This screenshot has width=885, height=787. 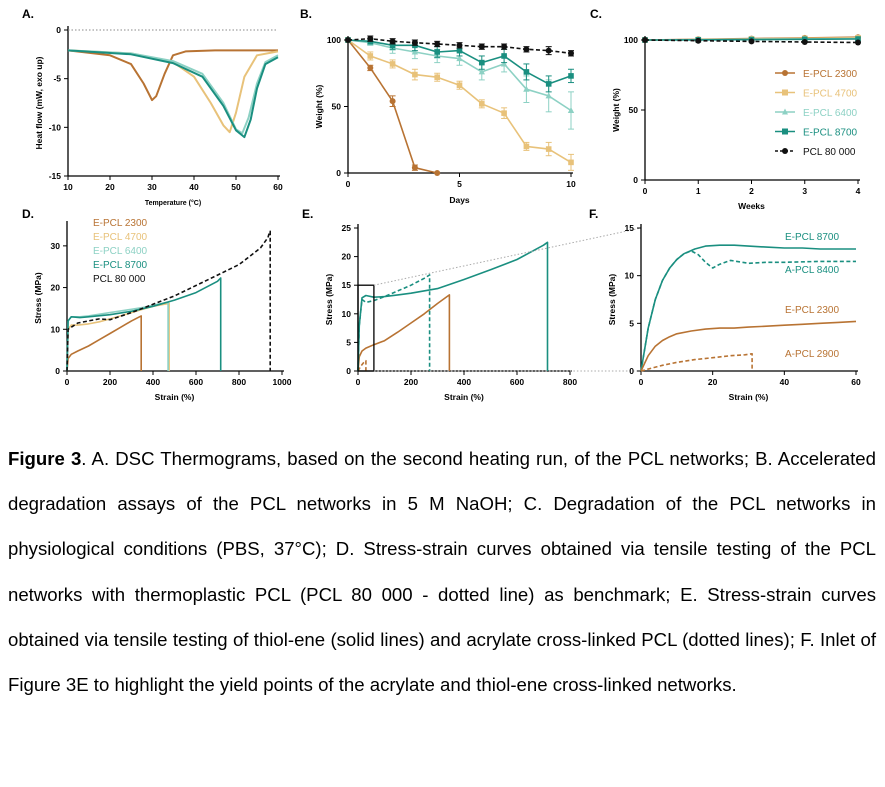 What do you see at coordinates (152, 187) in the screenshot?
I see `panel-a-x-tick-label: 30` at bounding box center [152, 187].